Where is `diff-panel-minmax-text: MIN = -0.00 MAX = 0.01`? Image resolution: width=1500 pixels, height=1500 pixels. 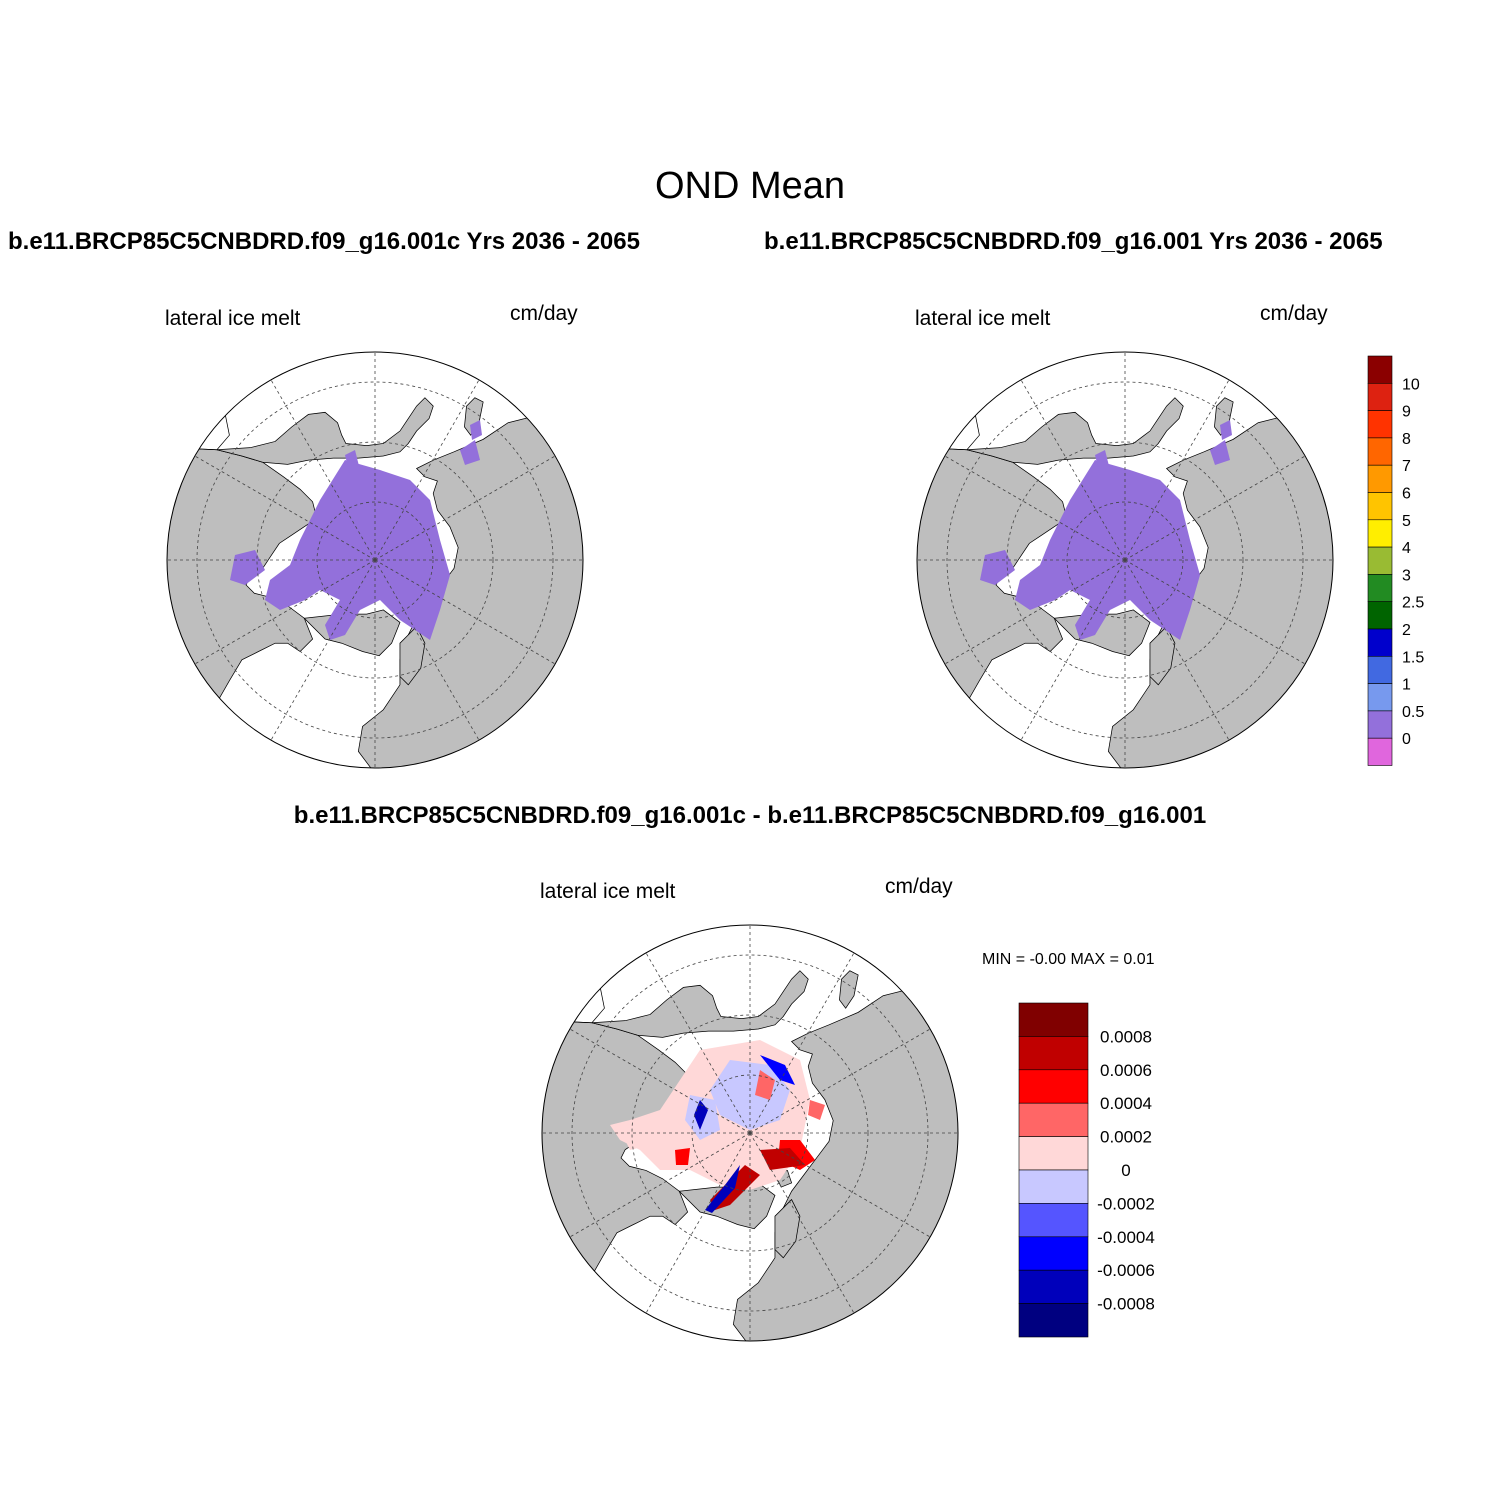
diff-panel-minmax-text: MIN = -0.00 MAX = 0.01 is located at coordinates (1068, 959).